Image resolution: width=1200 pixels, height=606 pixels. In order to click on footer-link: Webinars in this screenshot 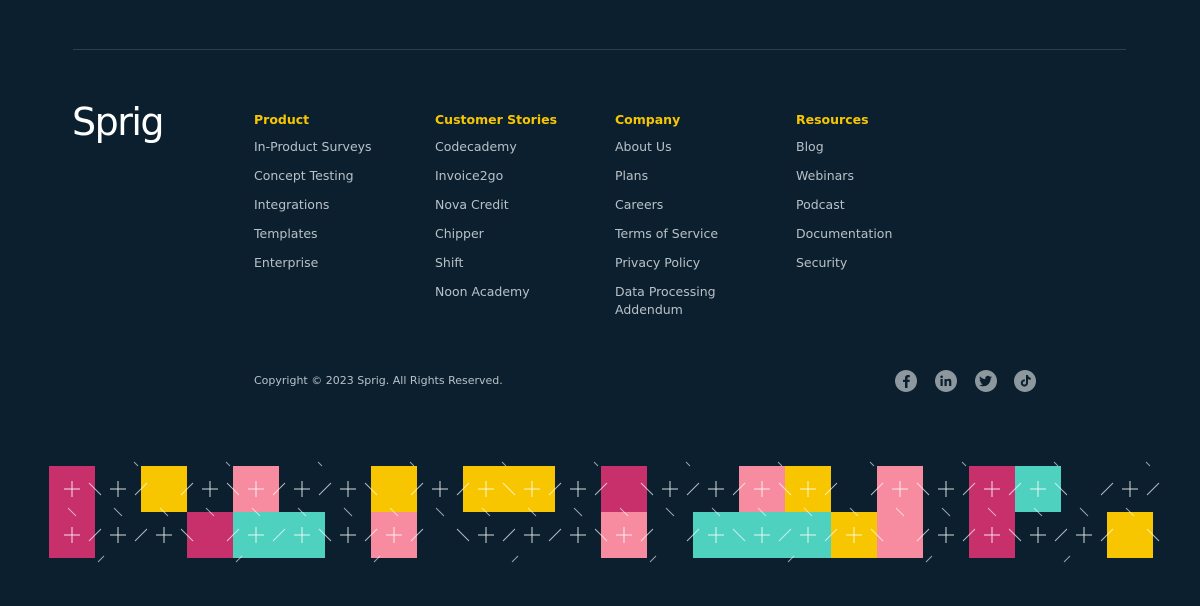, I will do `click(825, 175)`.